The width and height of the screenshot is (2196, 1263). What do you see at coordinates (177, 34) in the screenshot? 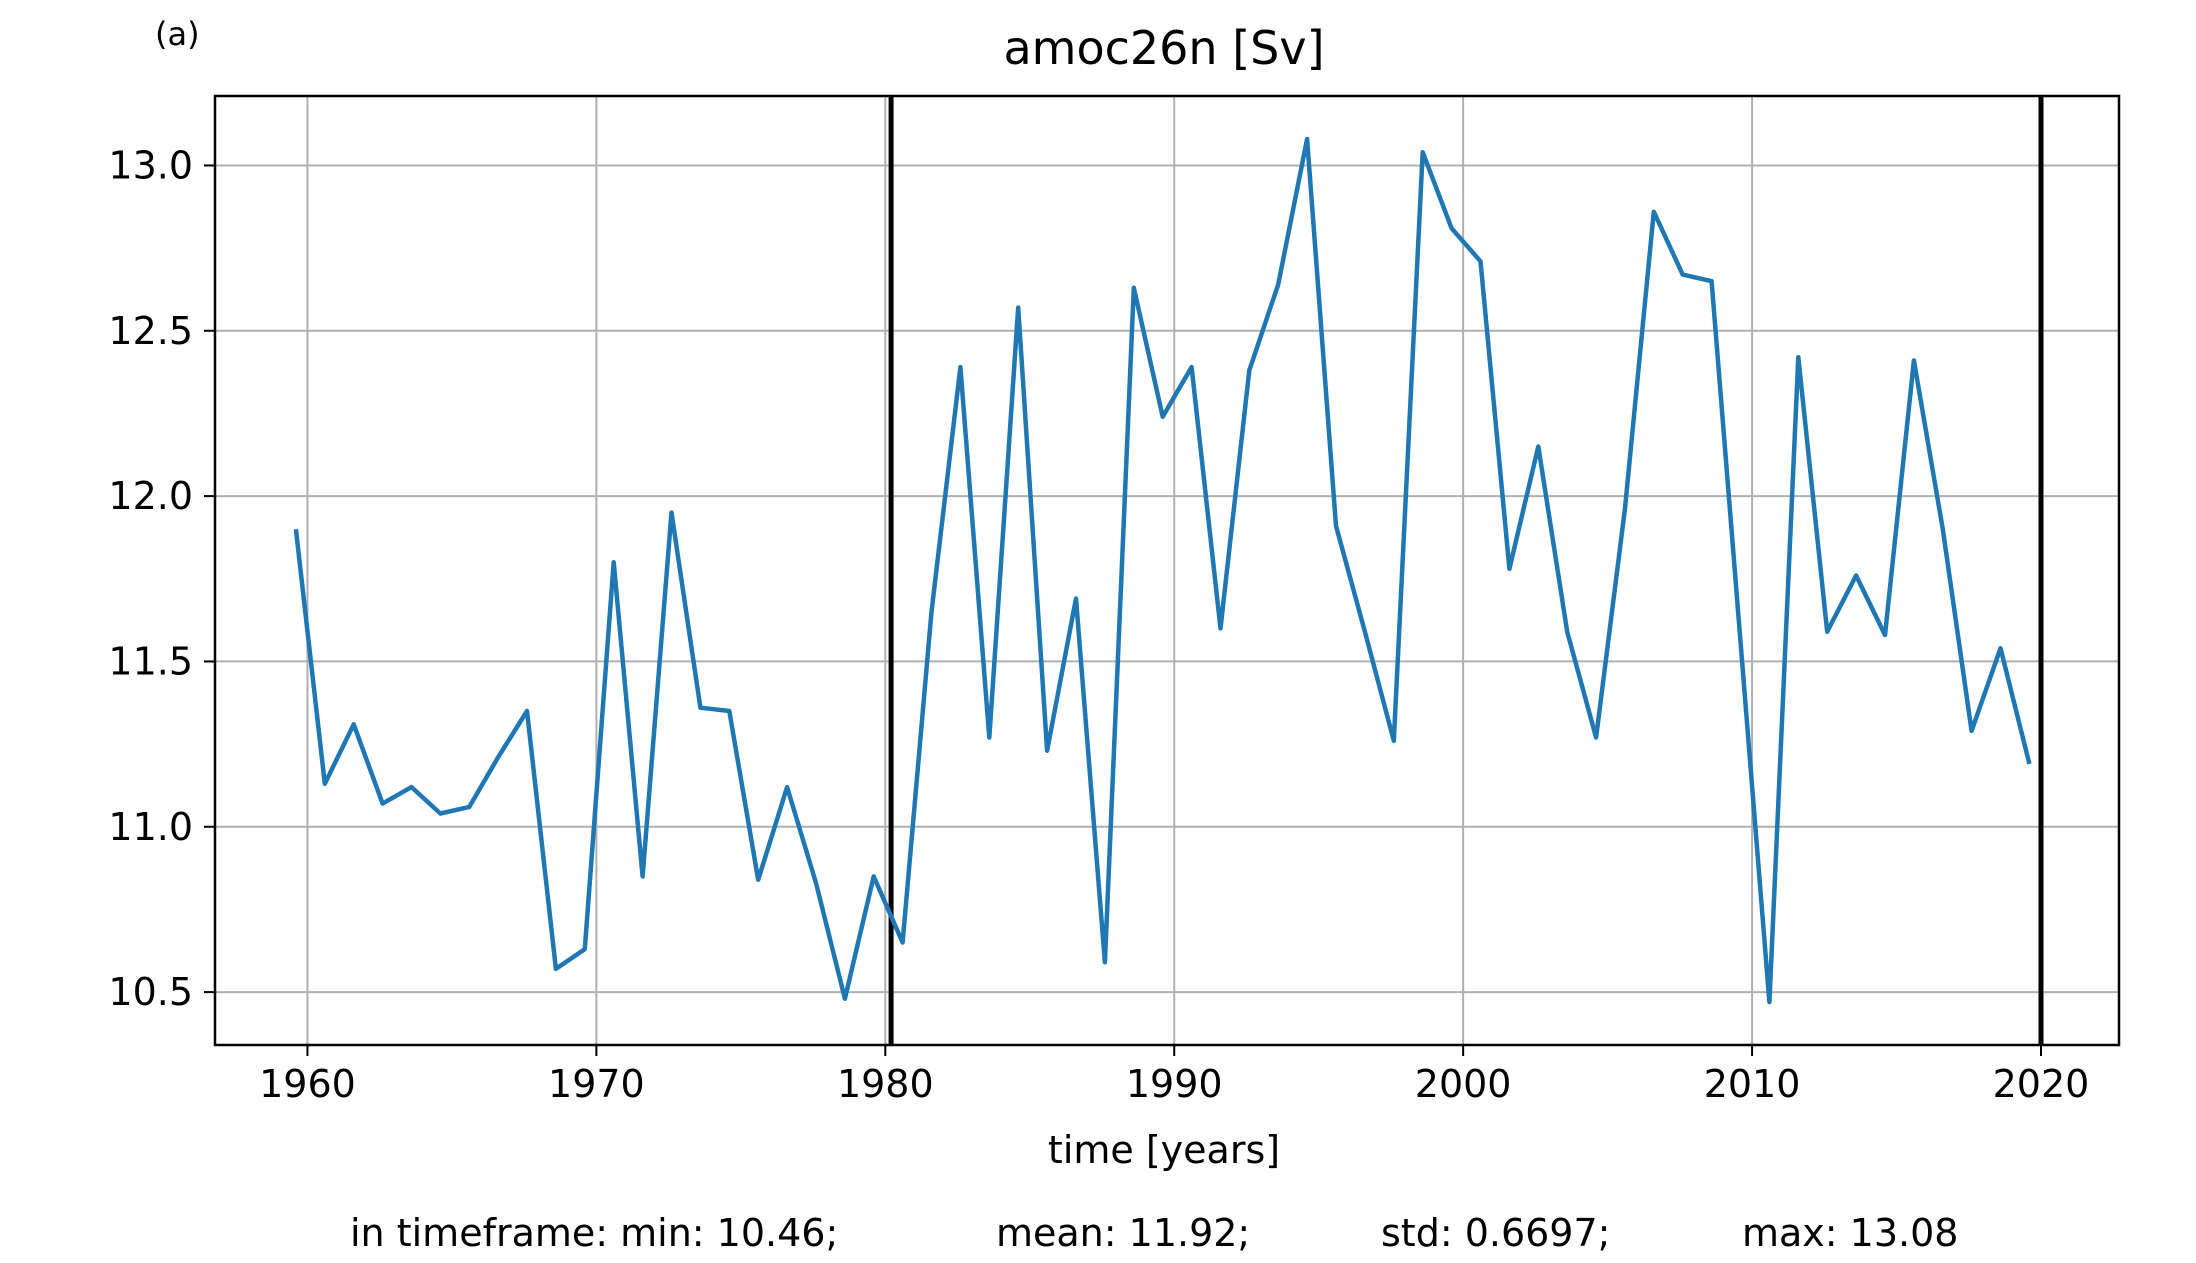
I see `panel-label: (a)` at bounding box center [177, 34].